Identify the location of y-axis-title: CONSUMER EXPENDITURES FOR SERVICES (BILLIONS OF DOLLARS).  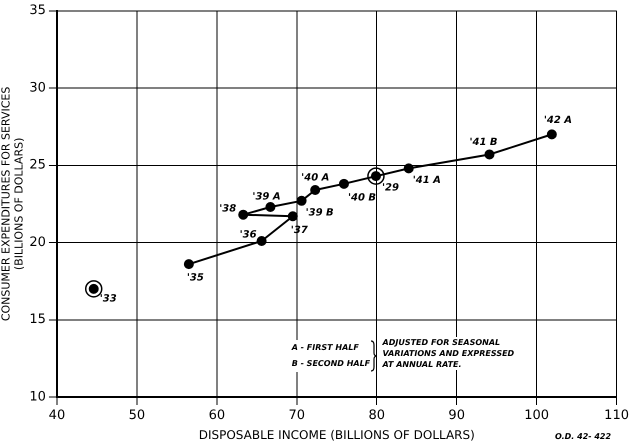
(13, 204).